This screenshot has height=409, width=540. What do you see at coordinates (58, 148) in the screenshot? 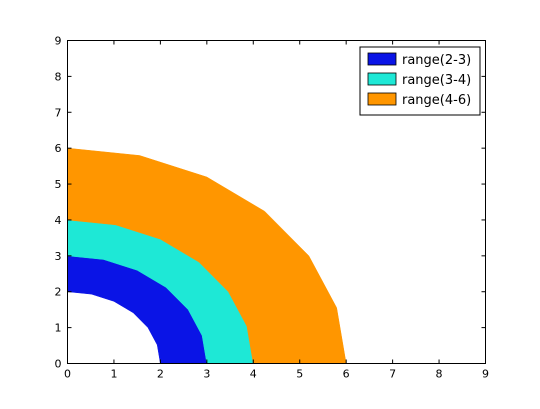
I see `y-tick-label: 6` at bounding box center [58, 148].